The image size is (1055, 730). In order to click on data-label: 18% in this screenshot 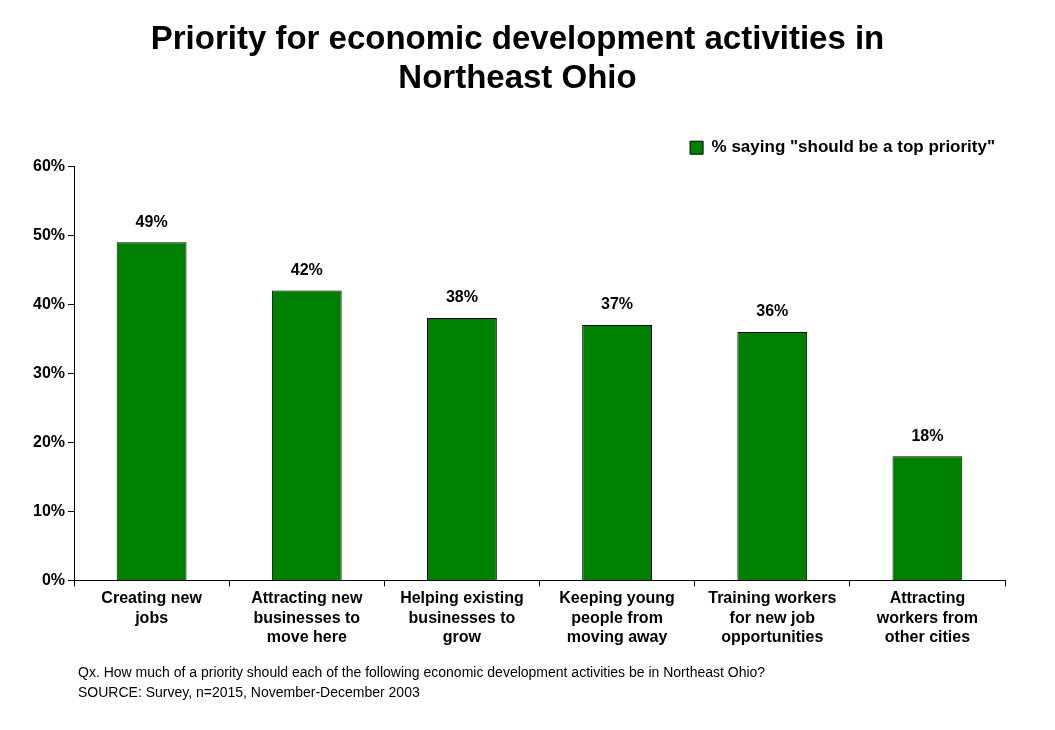, I will do `click(927, 435)`.